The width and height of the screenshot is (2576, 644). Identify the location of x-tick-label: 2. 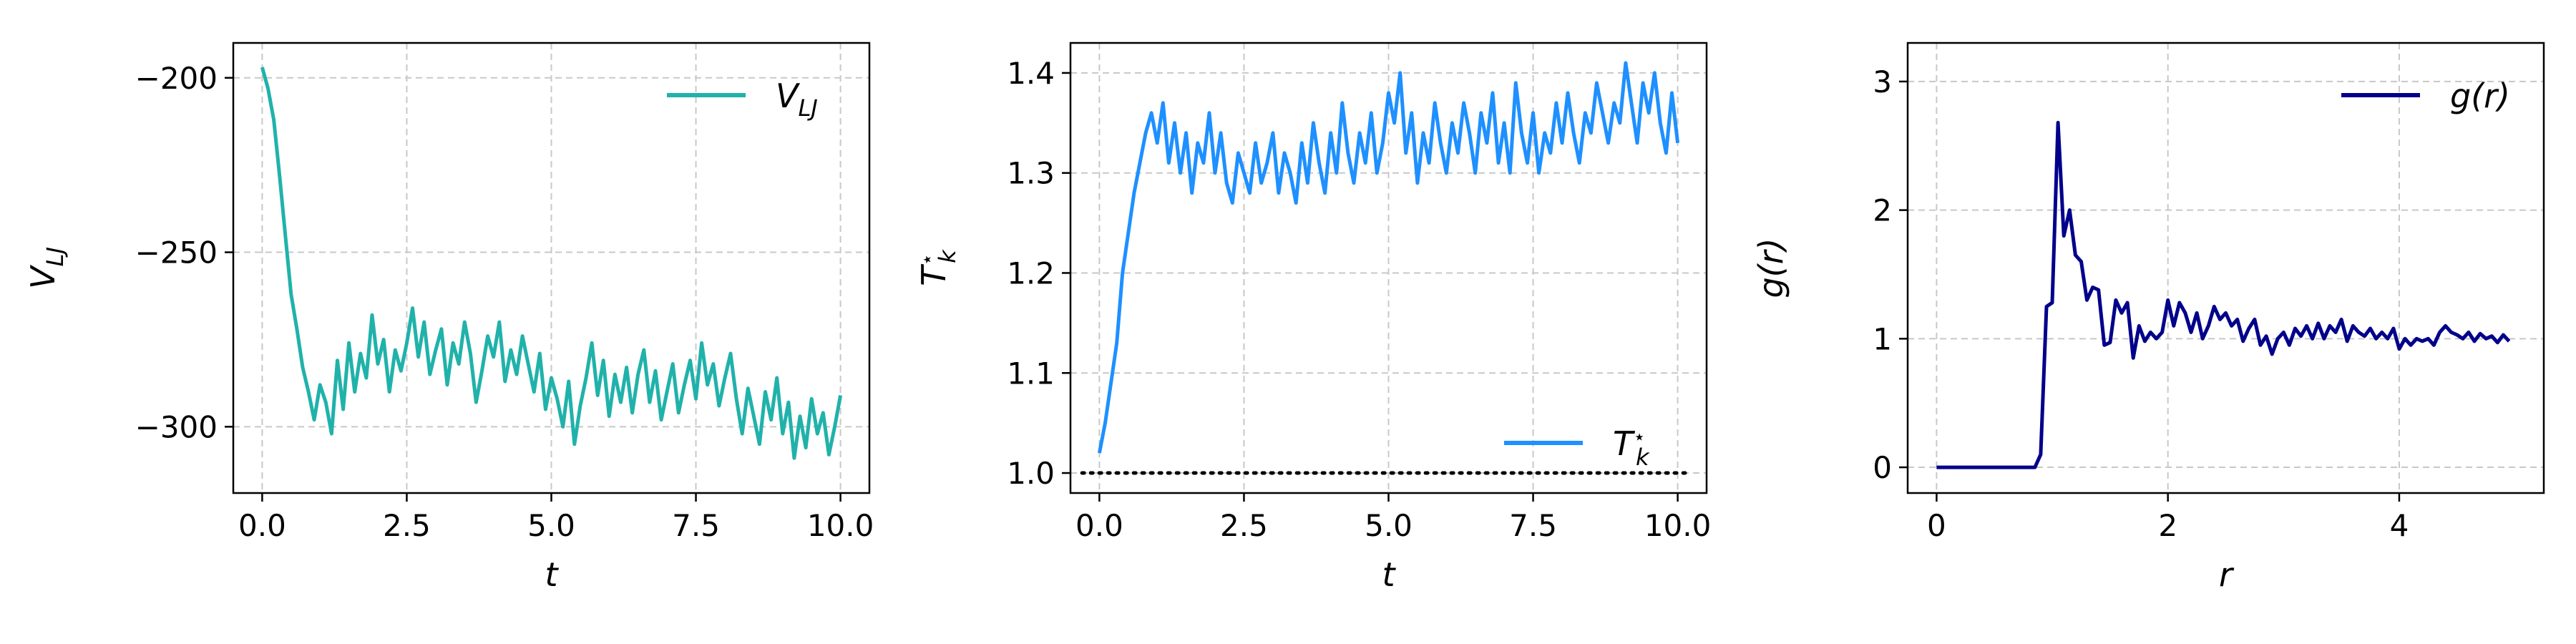
(2167, 525).